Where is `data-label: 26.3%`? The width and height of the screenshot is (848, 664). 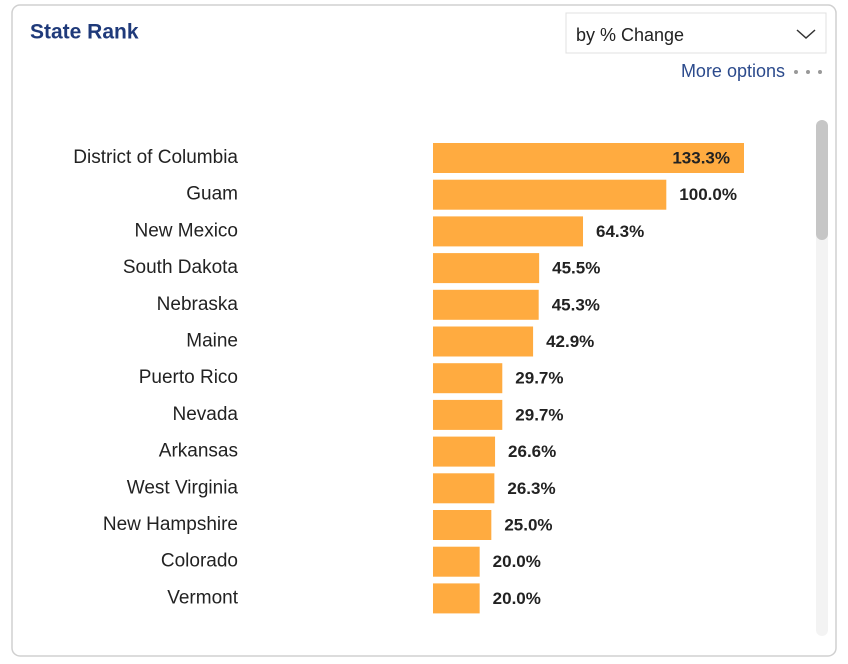
data-label: 26.3% is located at coordinates (531, 488).